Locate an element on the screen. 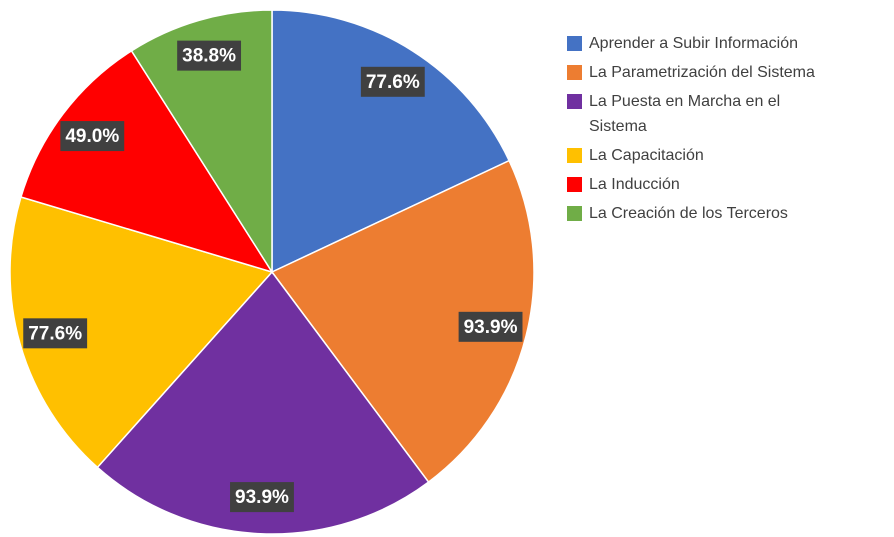 The image size is (894, 537). legend-label: La Puesta en Marcha en el Sistema is located at coordinates (684, 114).